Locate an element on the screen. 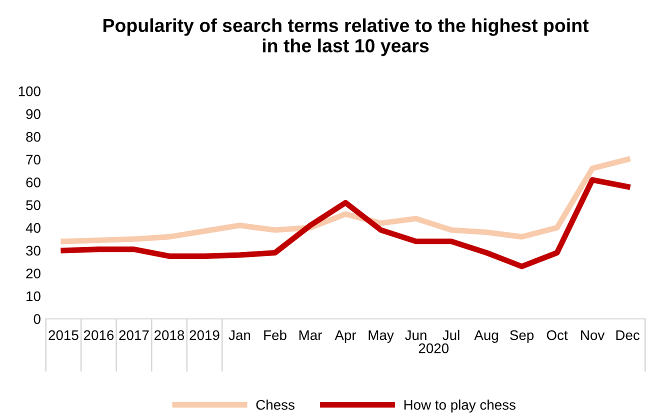 The width and height of the screenshot is (655, 414). x-tick-label: 2017 is located at coordinates (134, 335).